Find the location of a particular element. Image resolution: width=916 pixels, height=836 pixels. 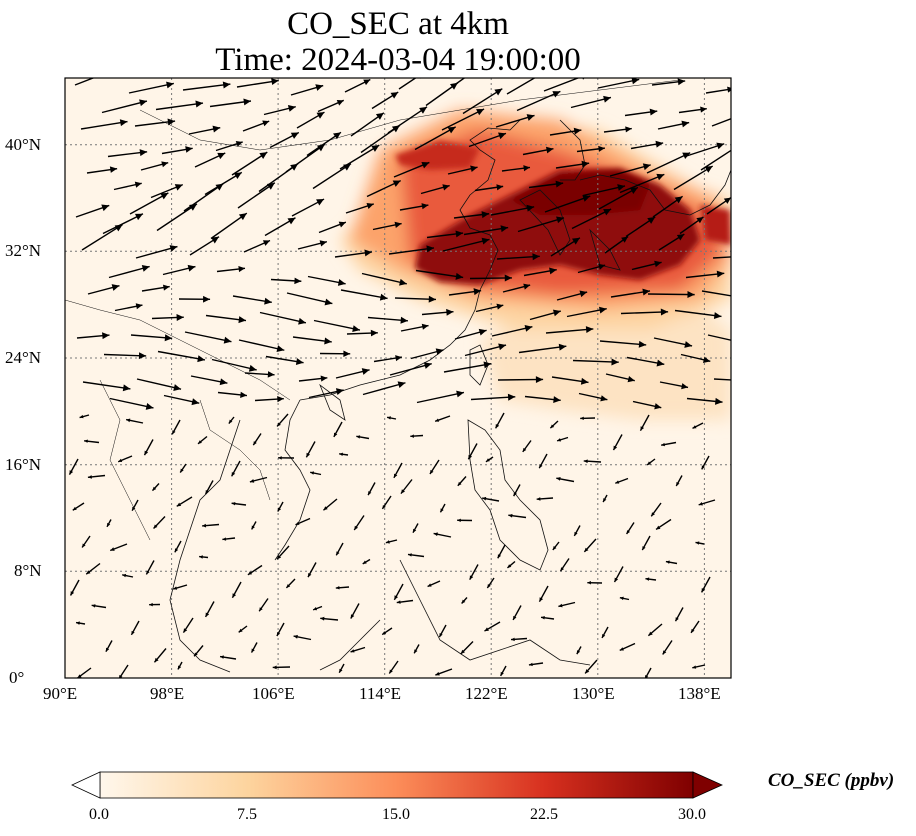

colorbar-tick-22-5: 22.5 is located at coordinates (544, 814).